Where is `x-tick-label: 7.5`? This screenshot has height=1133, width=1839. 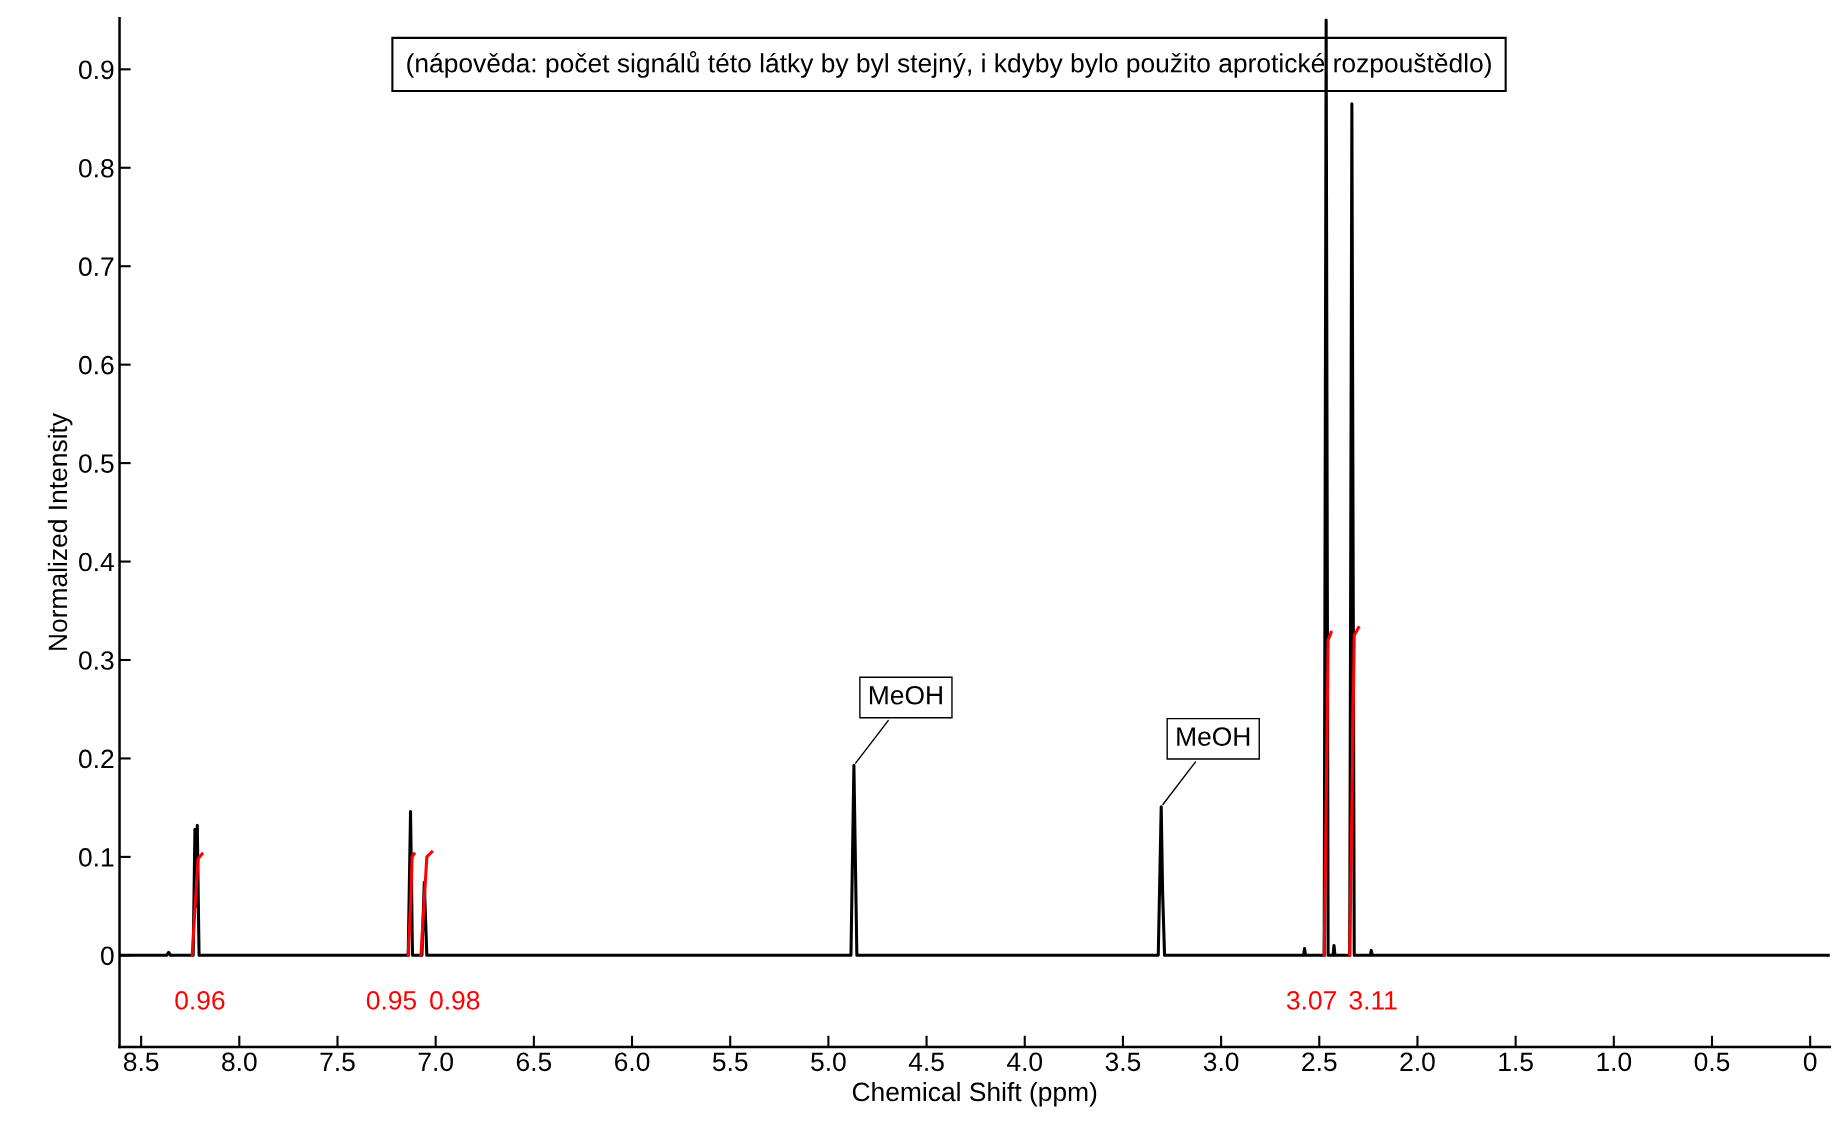
x-tick-label: 7.5 is located at coordinates (337, 1062).